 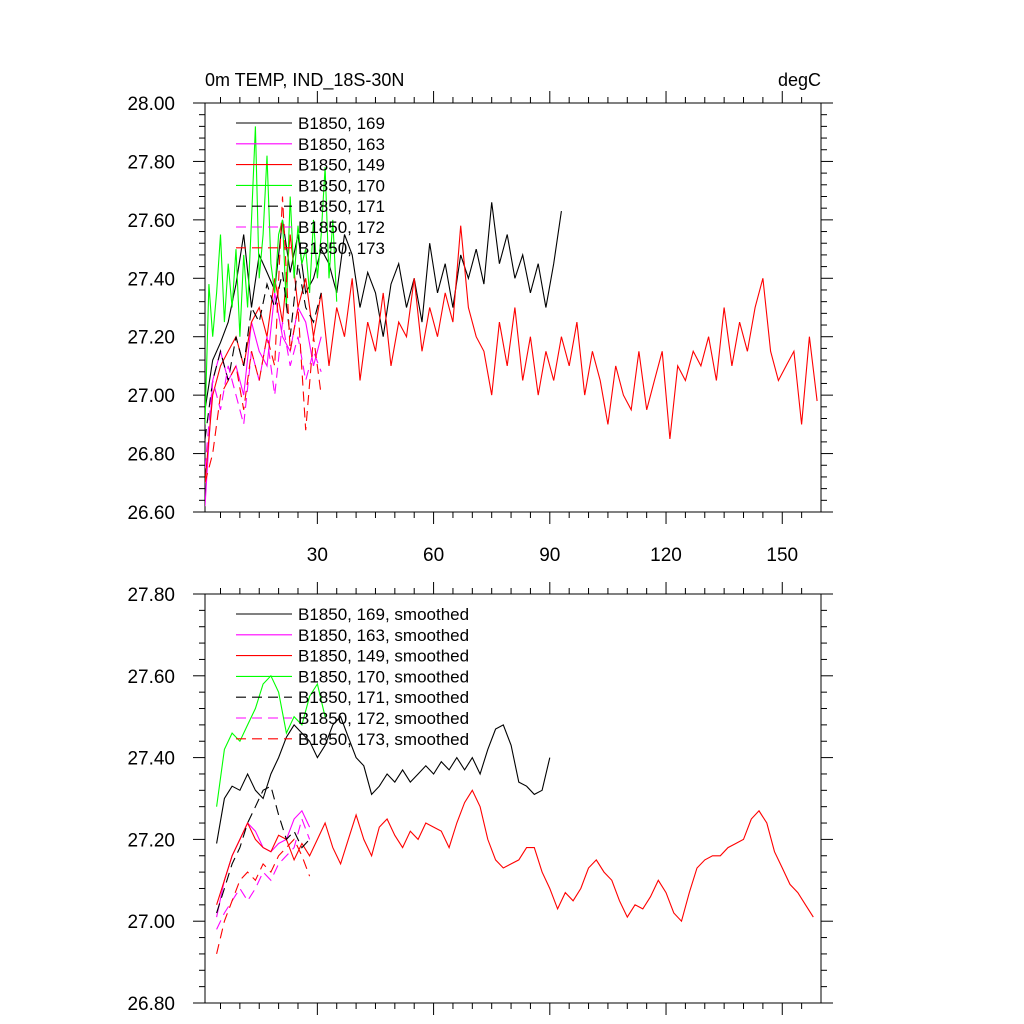 I want to click on x-tick-label: 60, so click(x=433, y=555).